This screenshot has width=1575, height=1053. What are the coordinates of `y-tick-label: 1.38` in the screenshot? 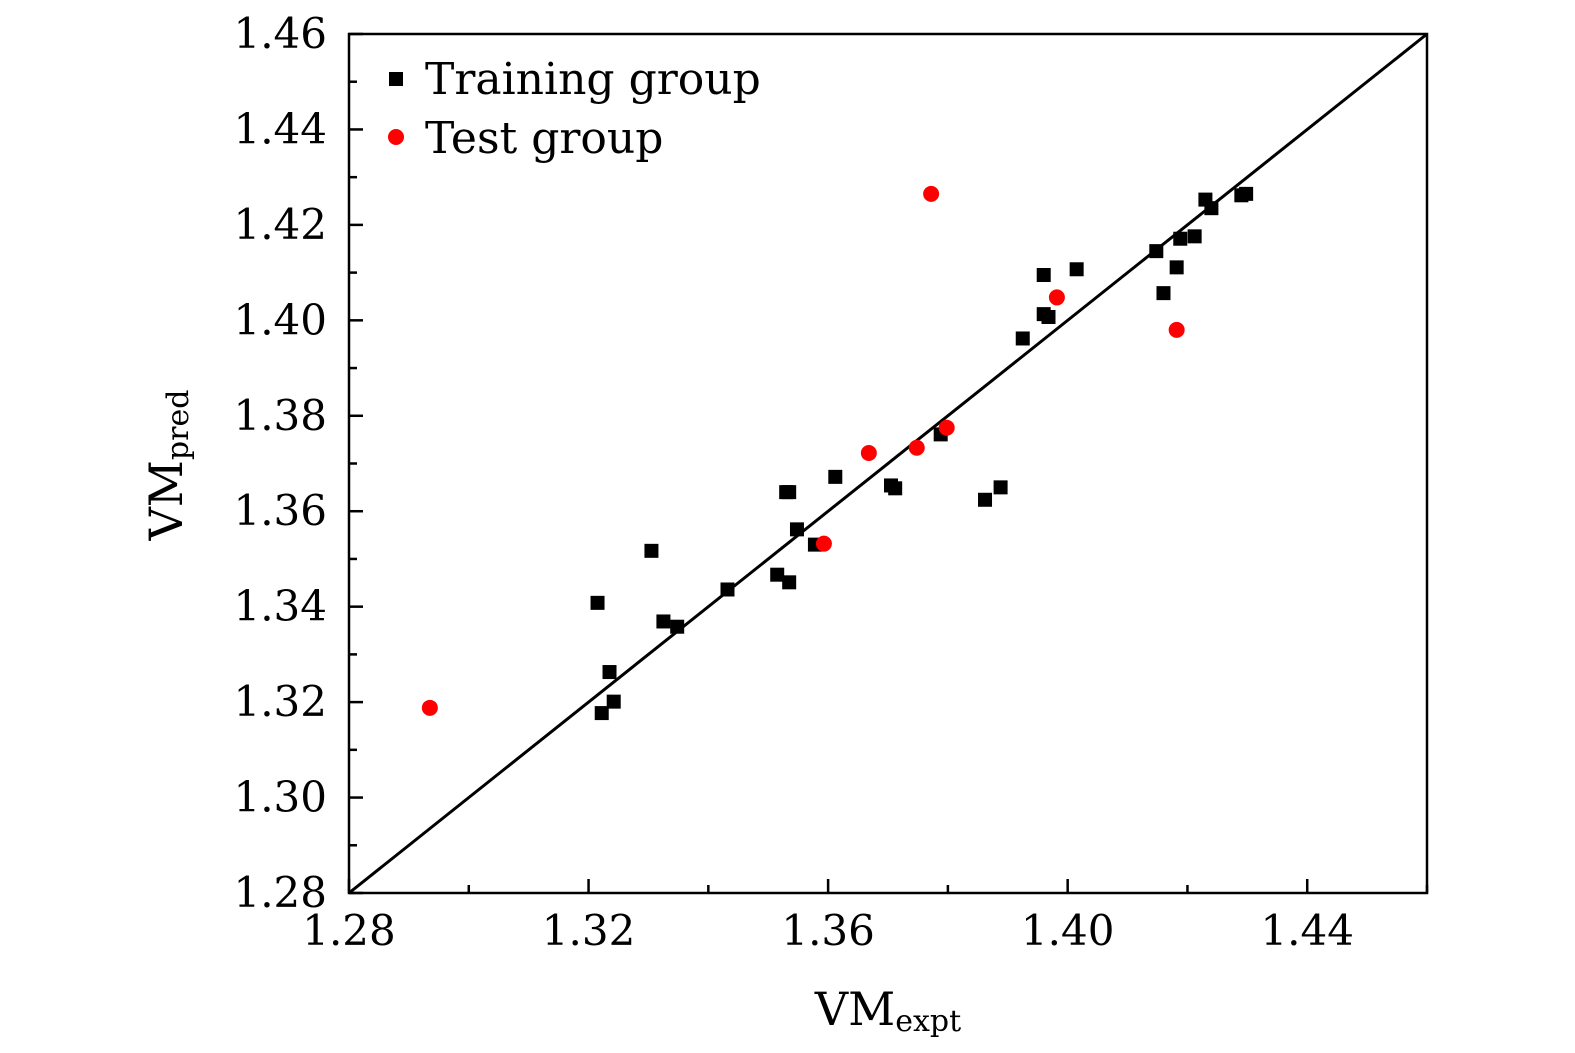 It's located at (280, 415).